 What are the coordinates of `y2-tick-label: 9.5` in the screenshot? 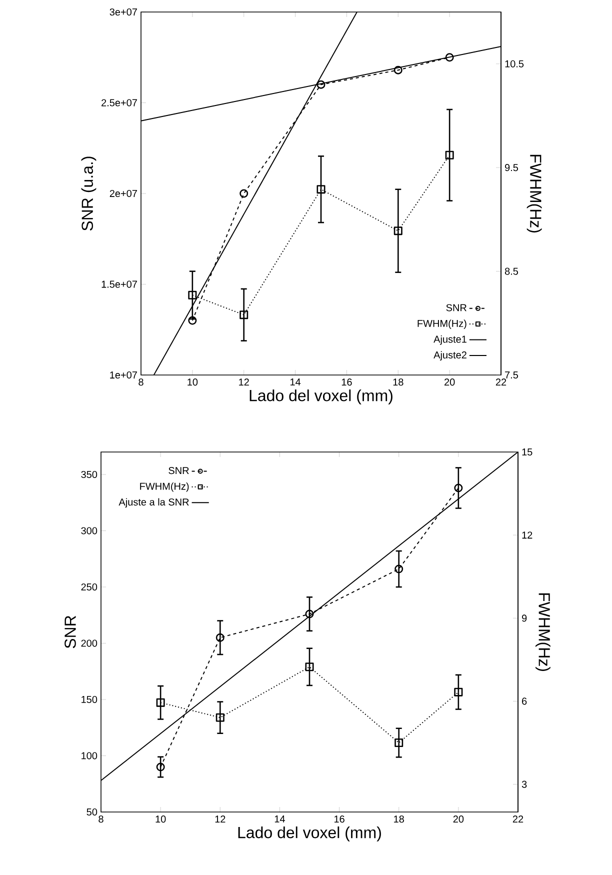 It's located at (511, 168).